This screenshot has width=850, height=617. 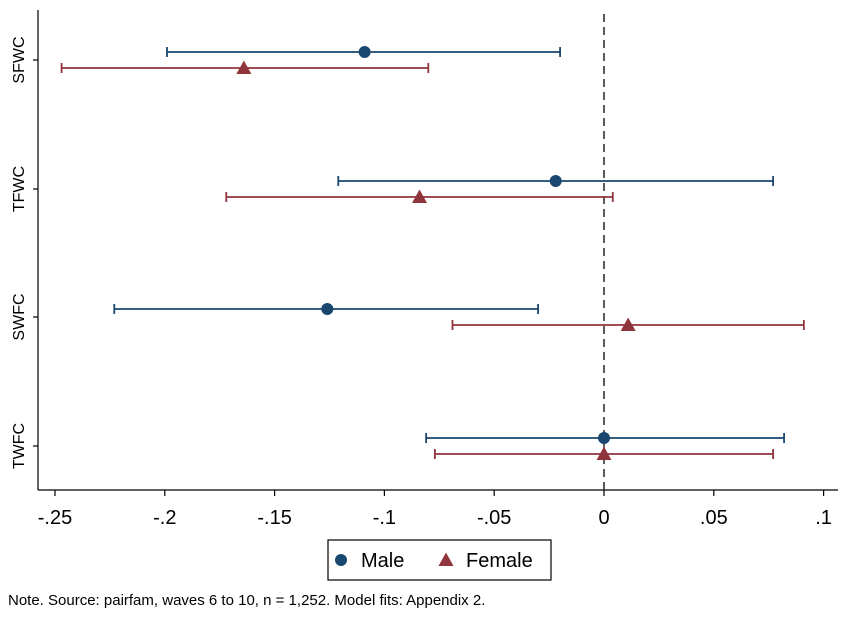 I want to click on x-tick-label: -.25, so click(x=55, y=518).